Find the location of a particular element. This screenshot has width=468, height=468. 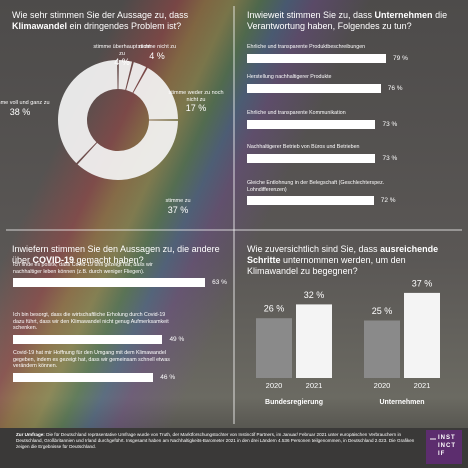

bar-row: 46 % is located at coordinates (120, 377).